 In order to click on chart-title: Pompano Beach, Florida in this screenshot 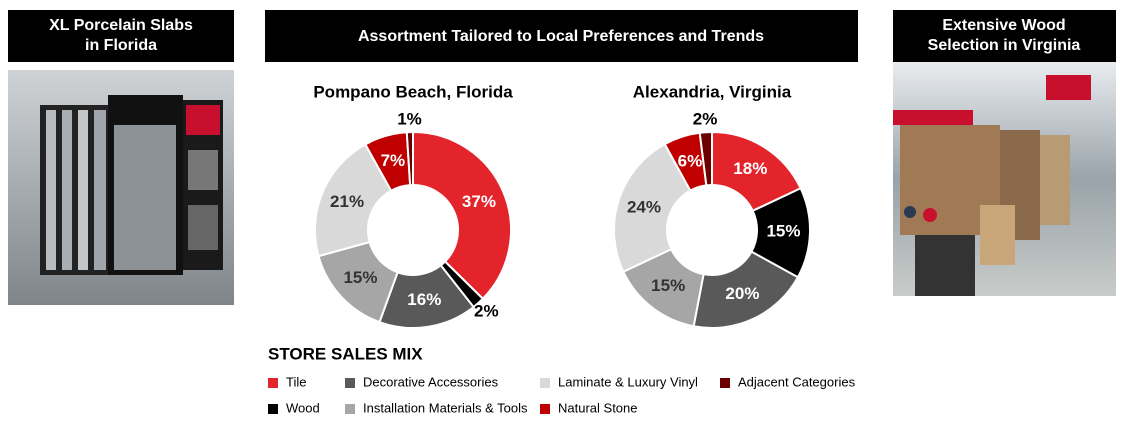, I will do `click(413, 91)`.